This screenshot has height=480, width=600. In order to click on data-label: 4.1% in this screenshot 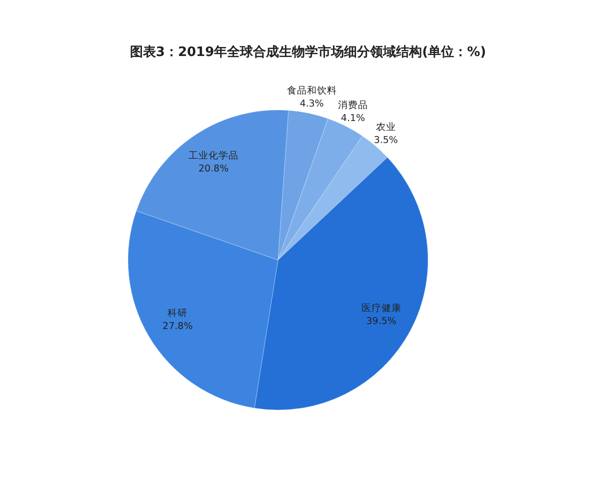, I will do `click(353, 118)`.